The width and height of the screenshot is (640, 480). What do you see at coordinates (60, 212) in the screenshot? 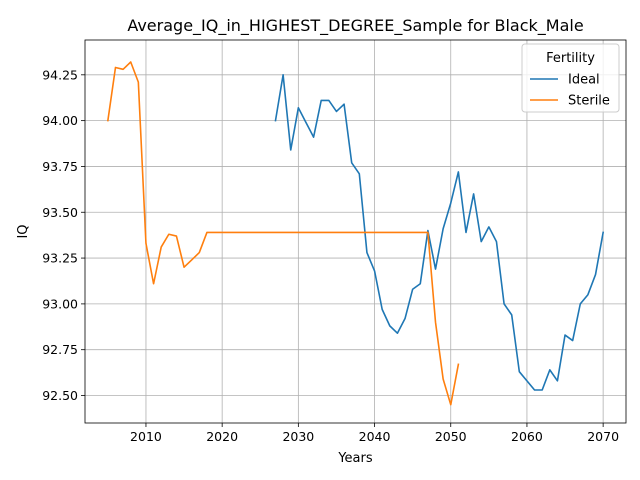
I see `y-tick-label: 93.50` at bounding box center [60, 212].